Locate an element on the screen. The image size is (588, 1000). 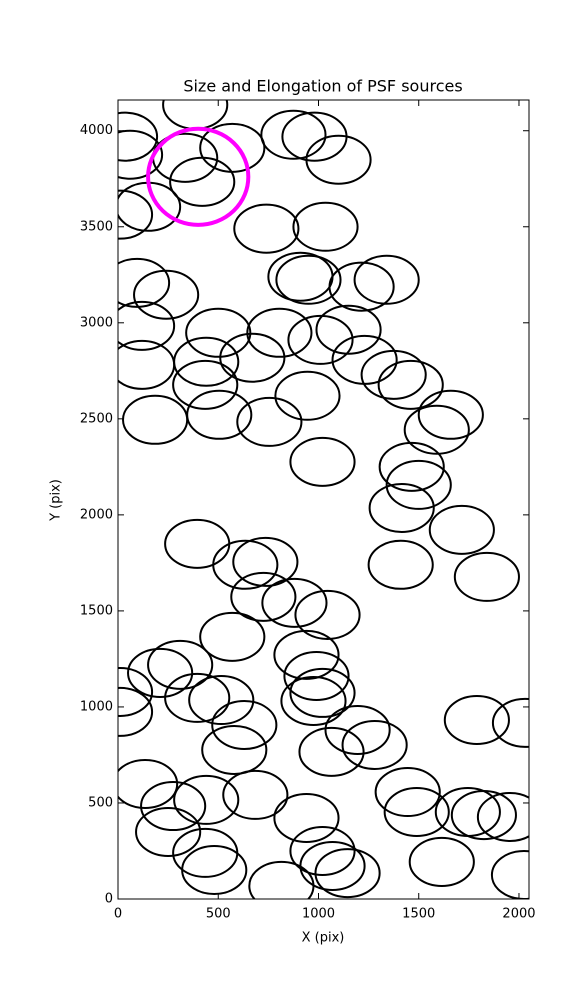
x-tick-label: 0 is located at coordinates (118, 914).